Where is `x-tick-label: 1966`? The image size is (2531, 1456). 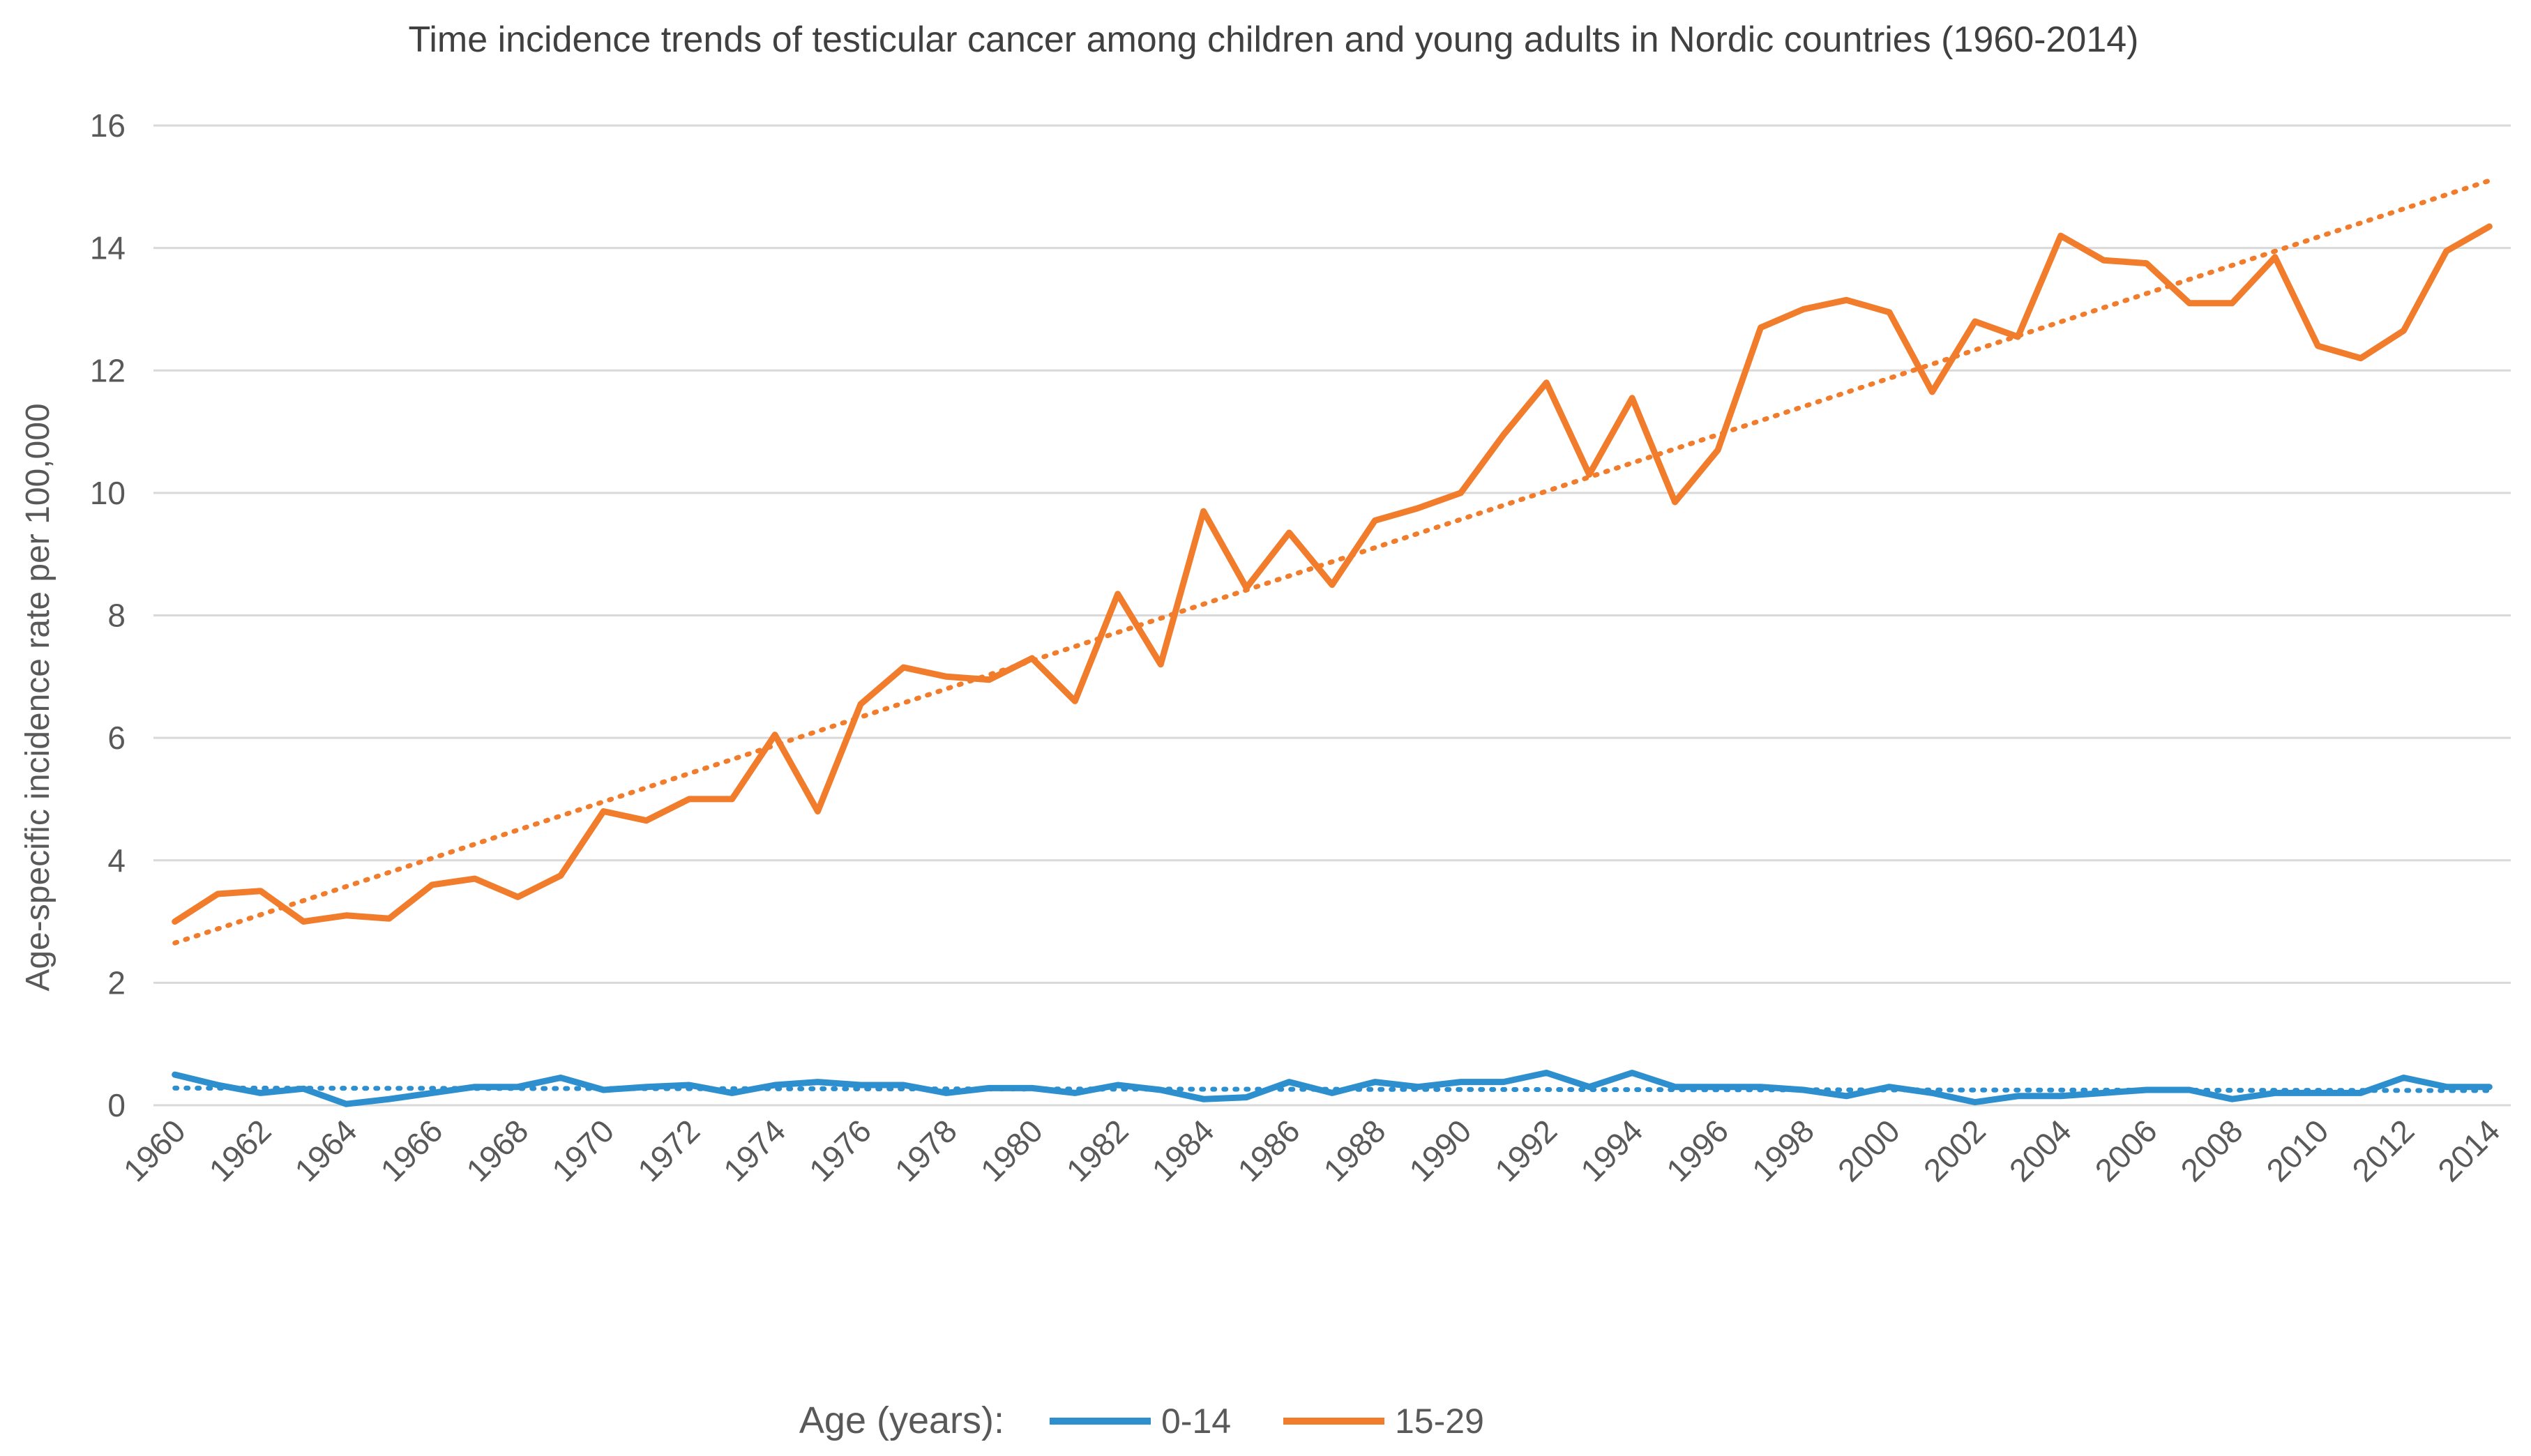
x-tick-label: 1966 is located at coordinates (411, 1150).